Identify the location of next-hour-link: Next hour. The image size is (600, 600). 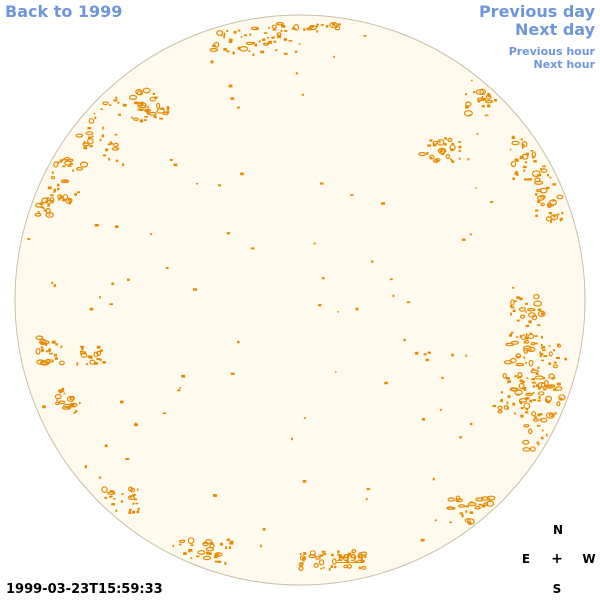
(564, 64).